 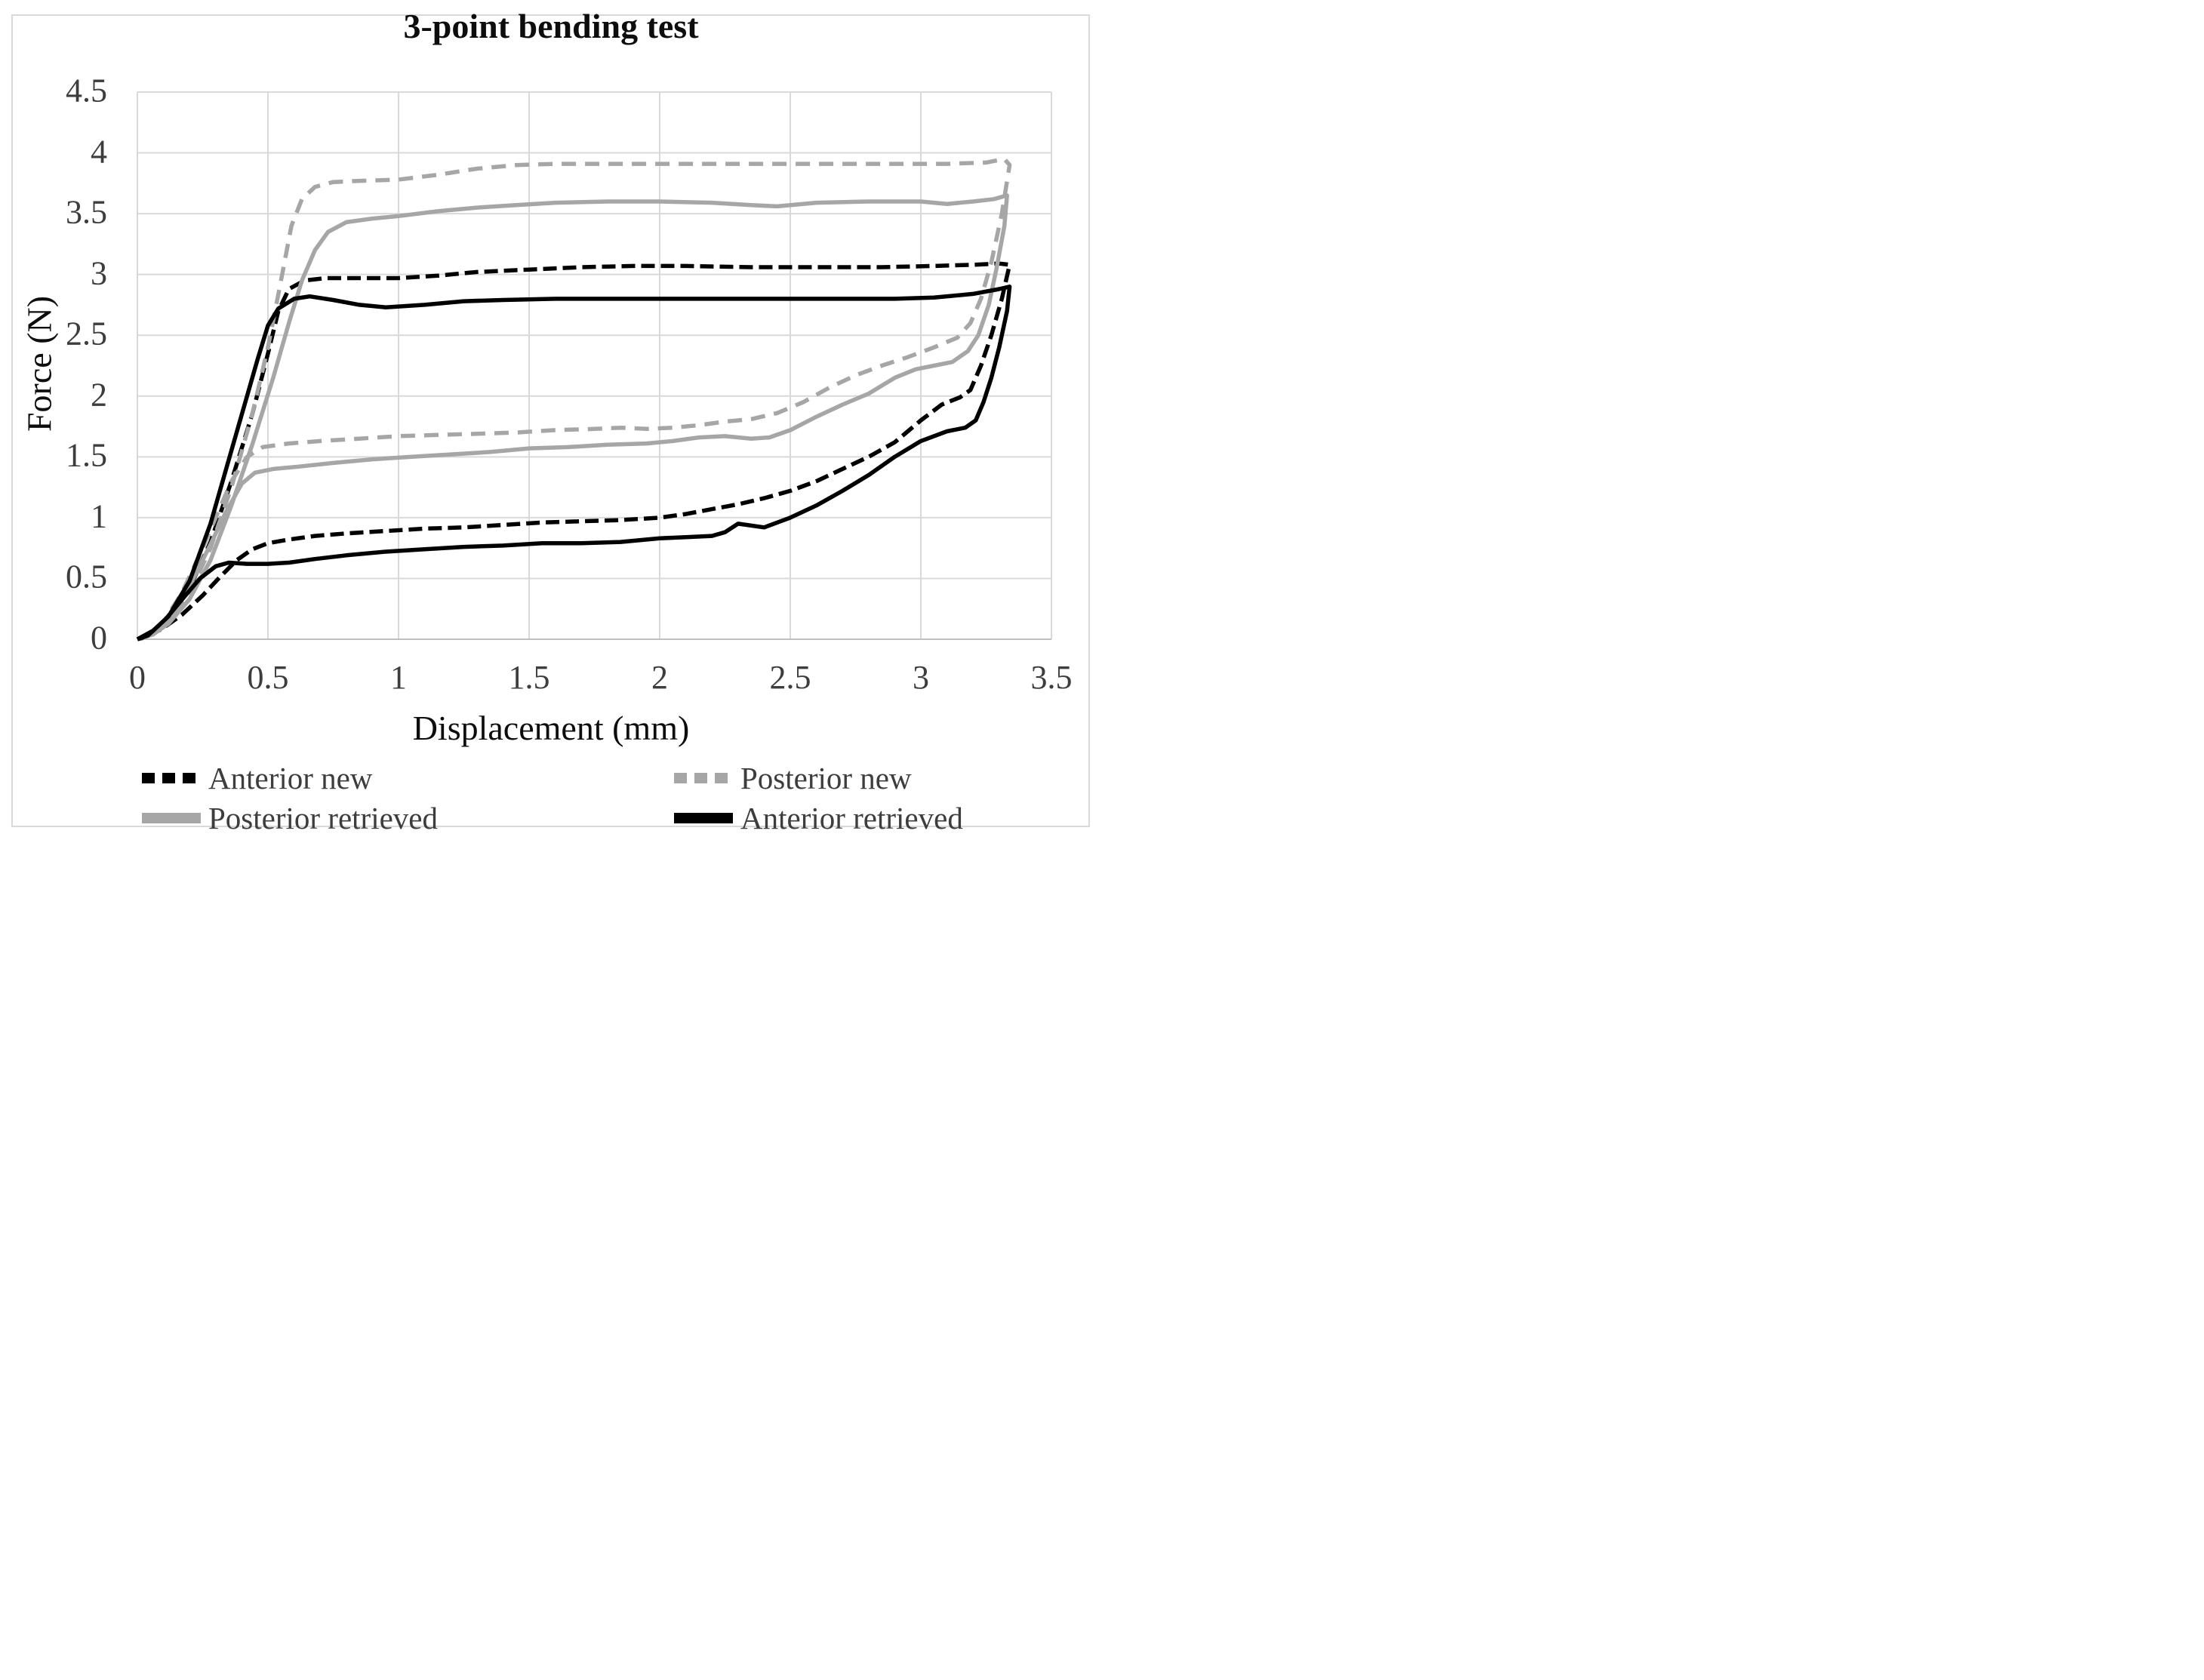 What do you see at coordinates (1051, 677) in the screenshot?
I see `x-tick-label: 3.5` at bounding box center [1051, 677].